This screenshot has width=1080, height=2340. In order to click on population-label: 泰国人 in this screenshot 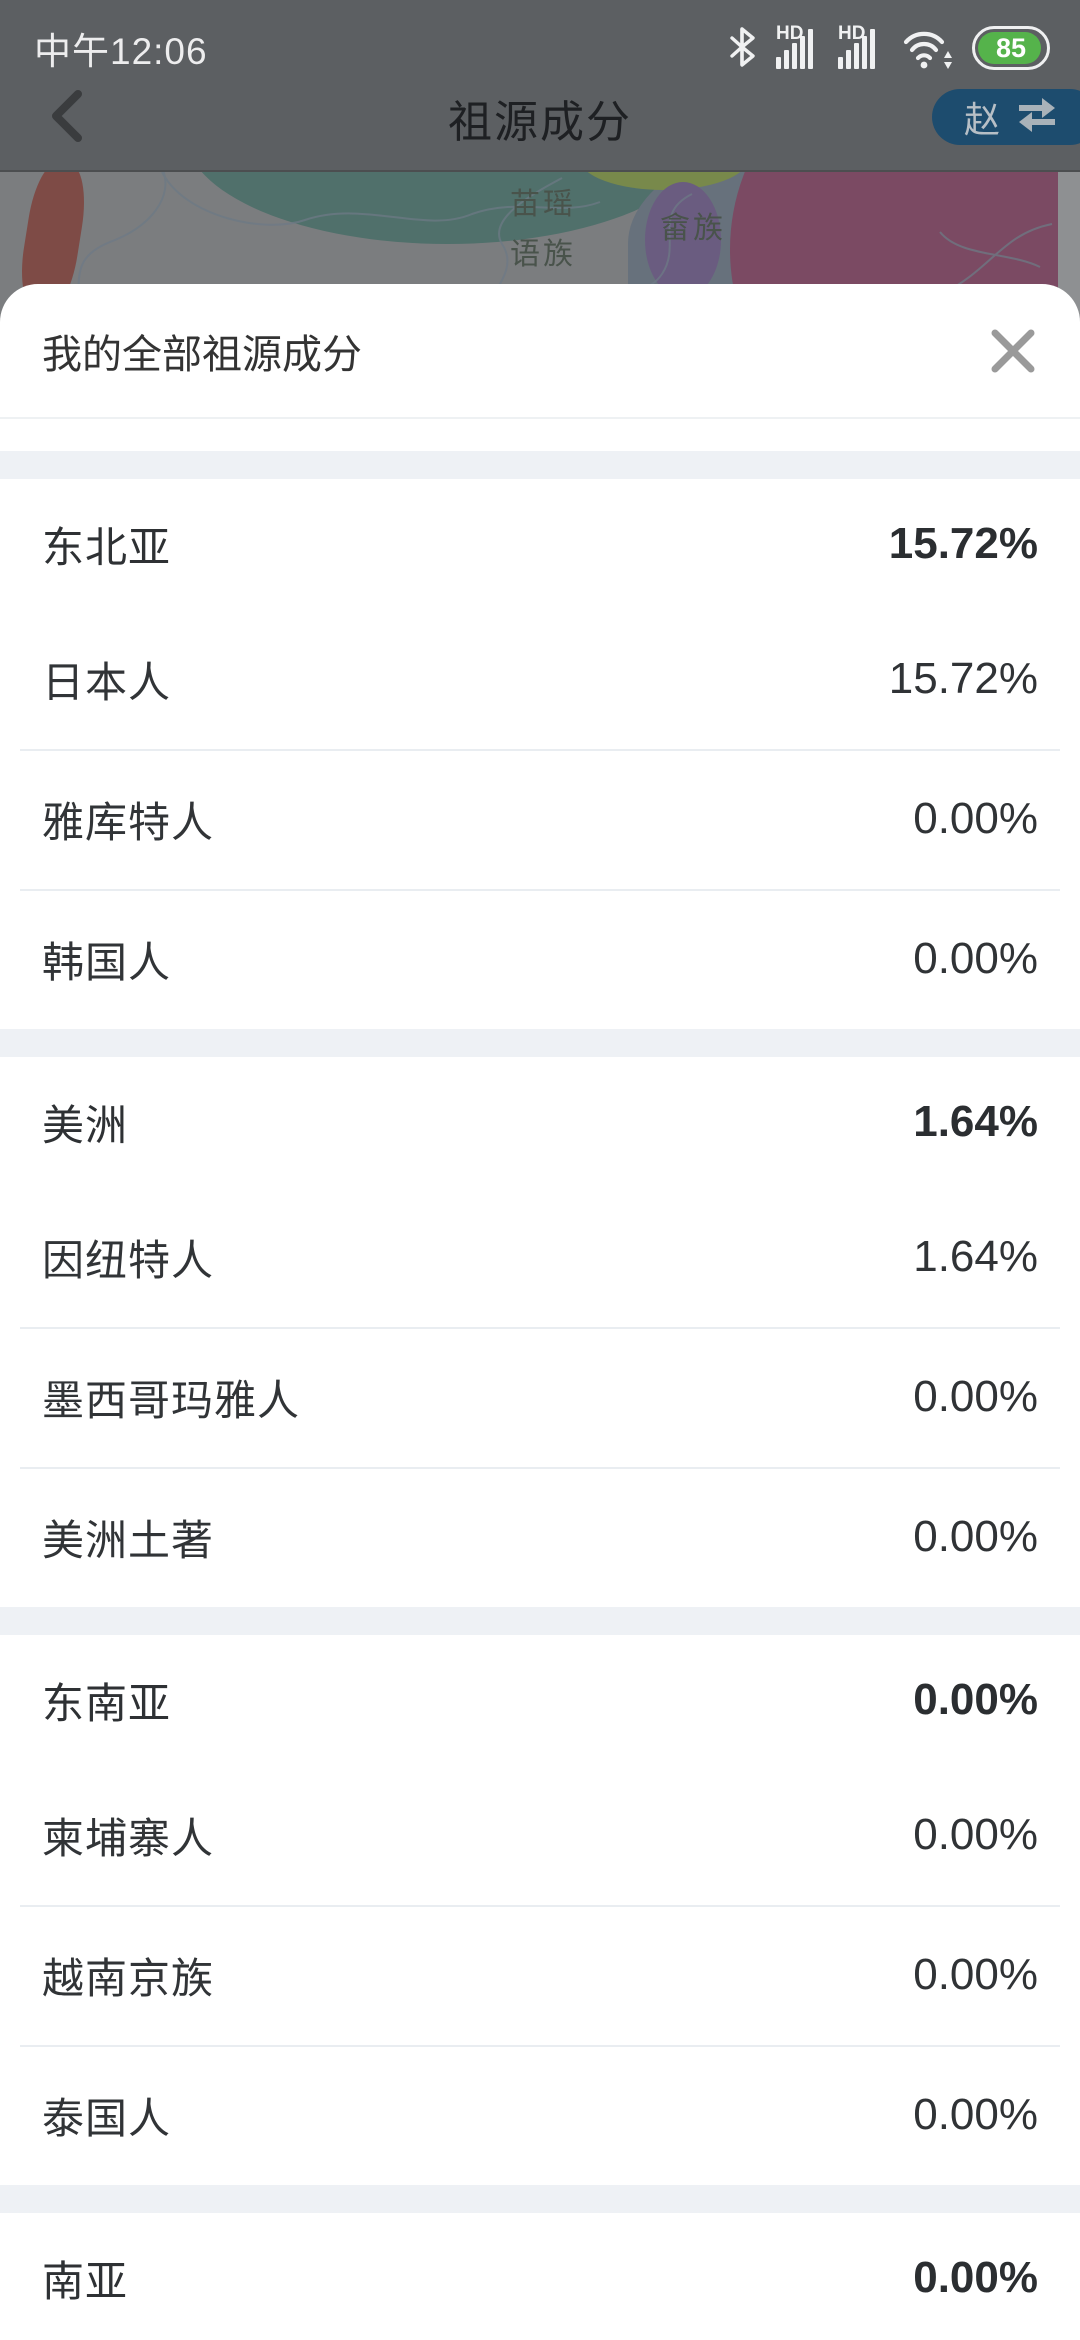, I will do `click(107, 2118)`.